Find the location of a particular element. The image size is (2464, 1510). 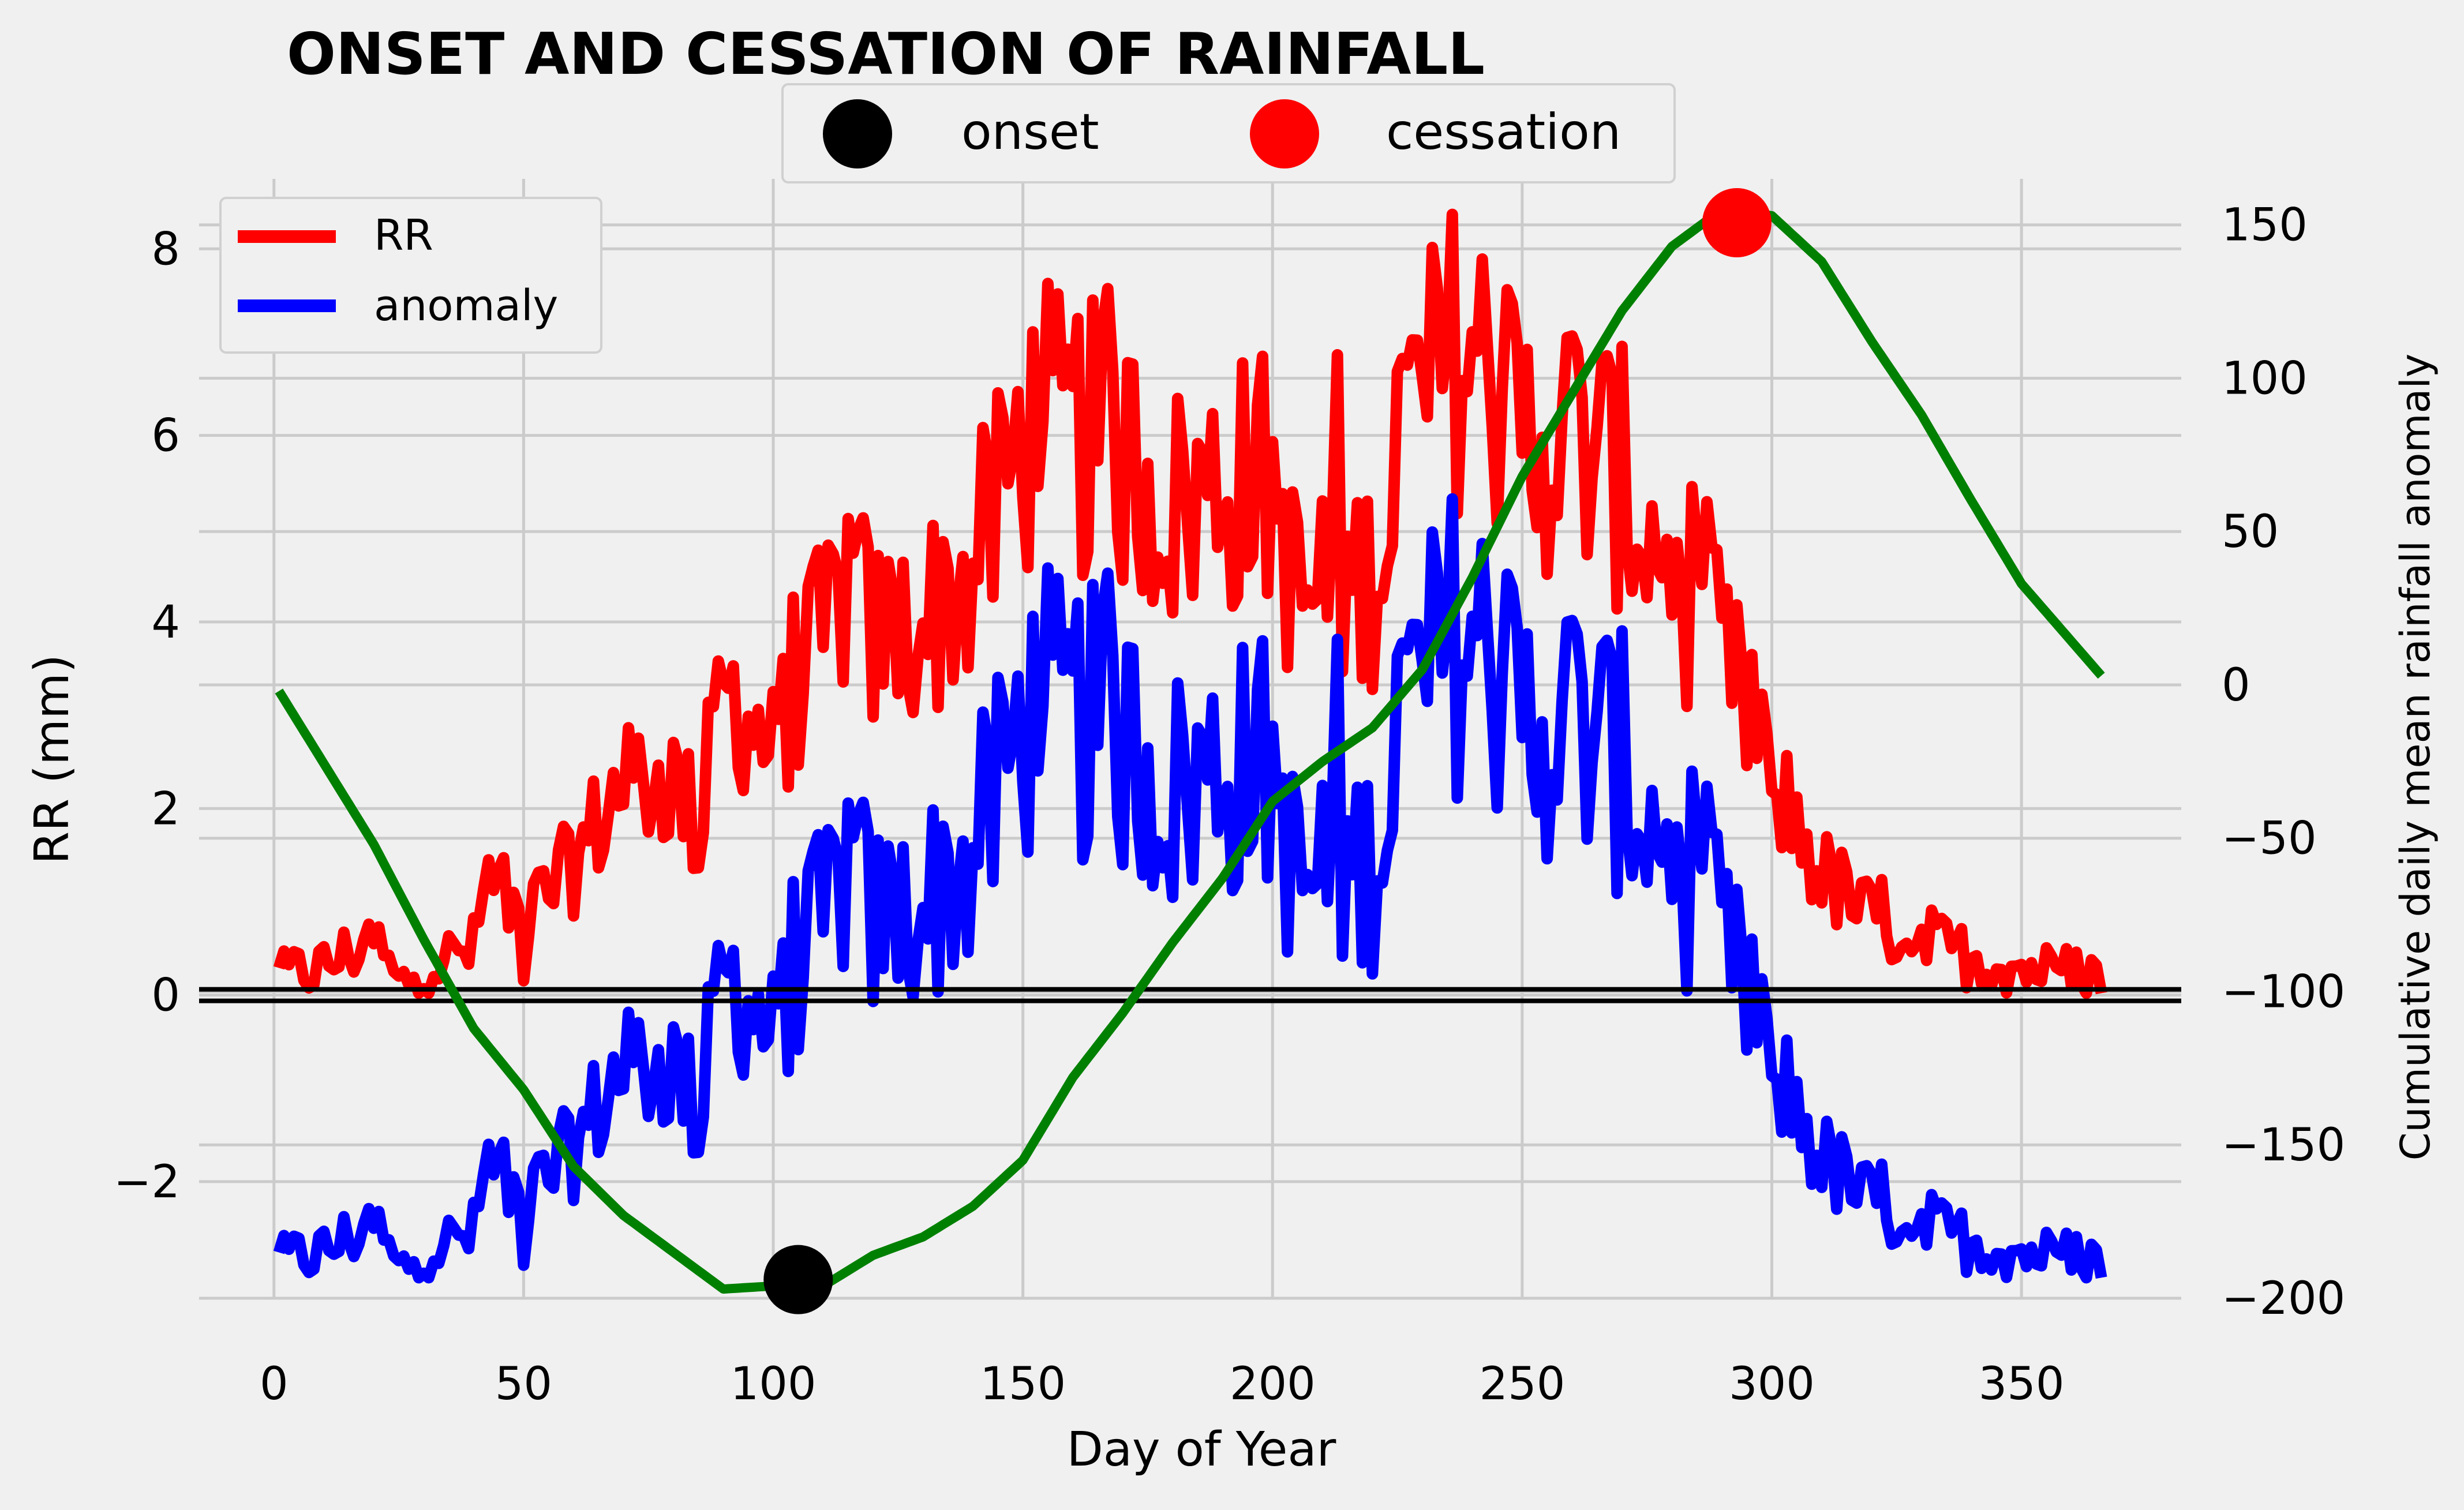

y2-tick-label: 0 is located at coordinates (2236, 685).